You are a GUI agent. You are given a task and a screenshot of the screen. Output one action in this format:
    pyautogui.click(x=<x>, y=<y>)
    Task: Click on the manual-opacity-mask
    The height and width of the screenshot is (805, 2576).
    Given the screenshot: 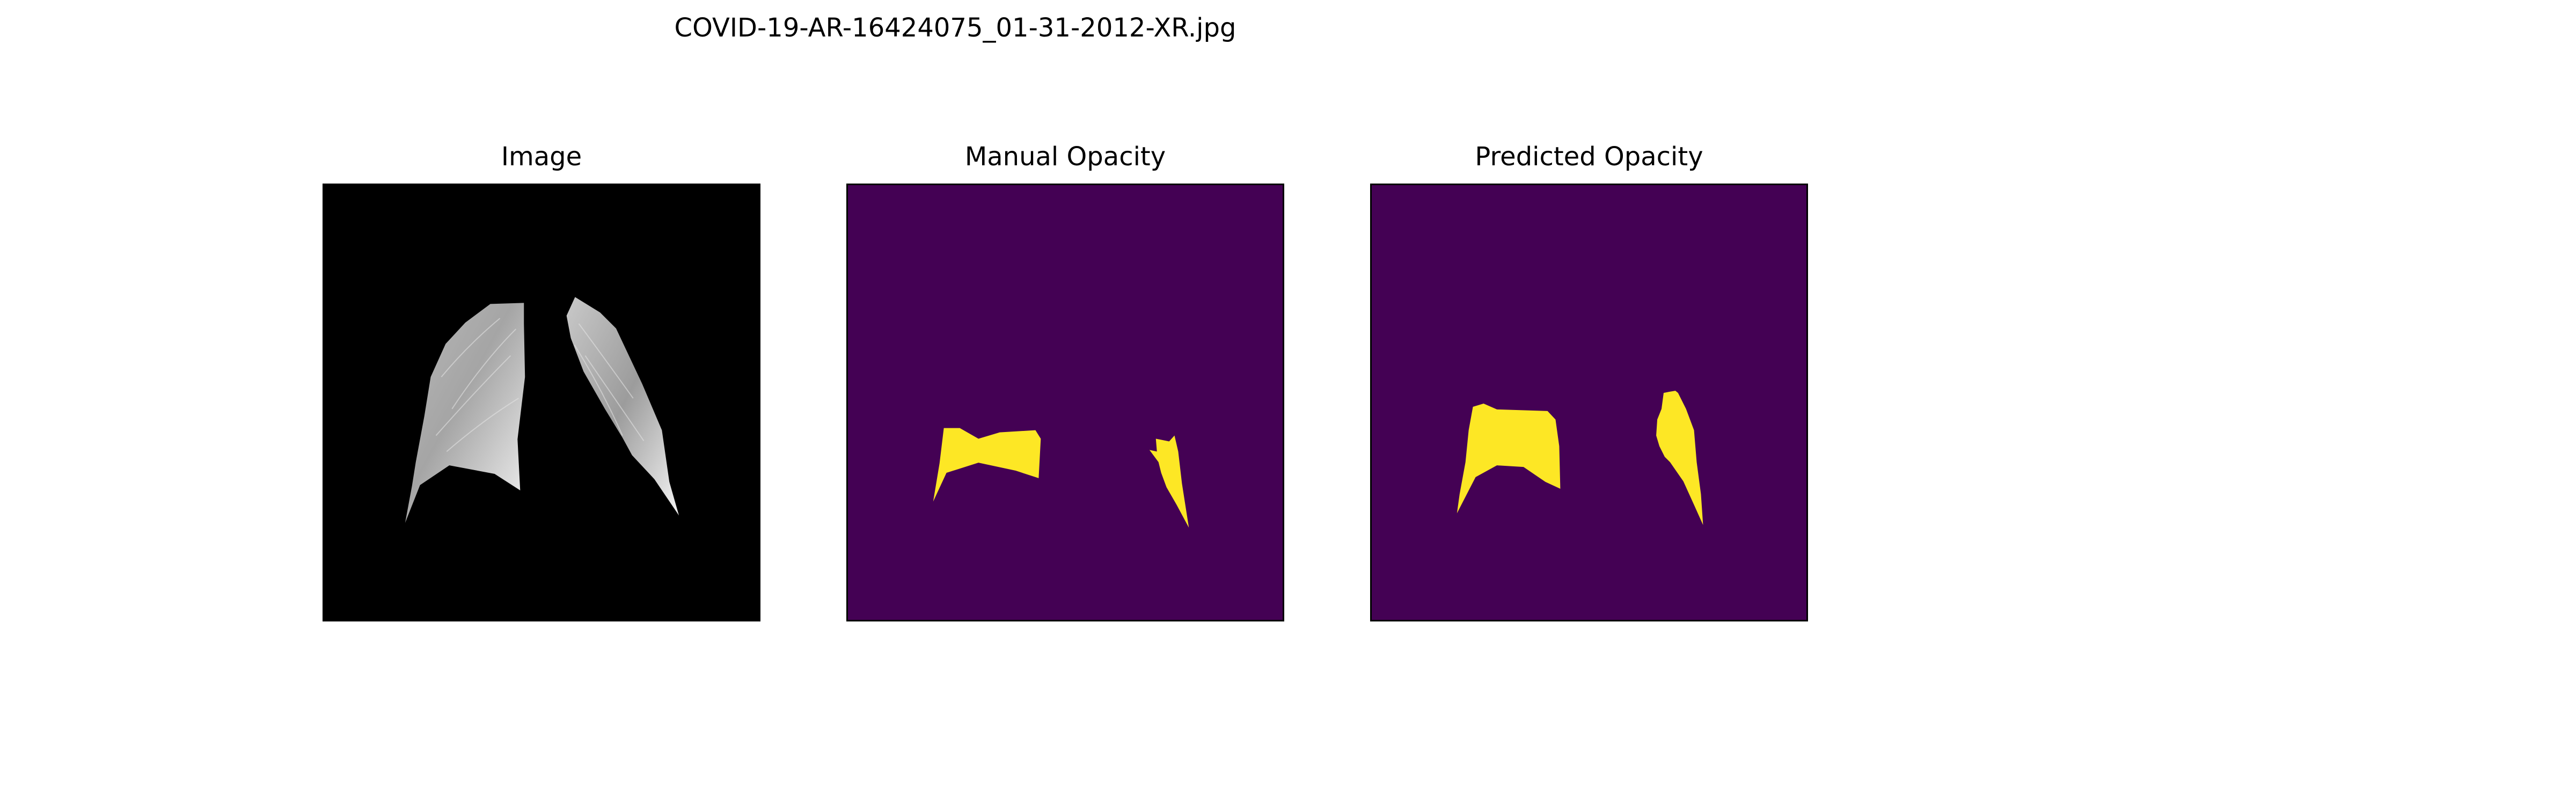 What is the action you would take?
    pyautogui.click(x=1065, y=402)
    